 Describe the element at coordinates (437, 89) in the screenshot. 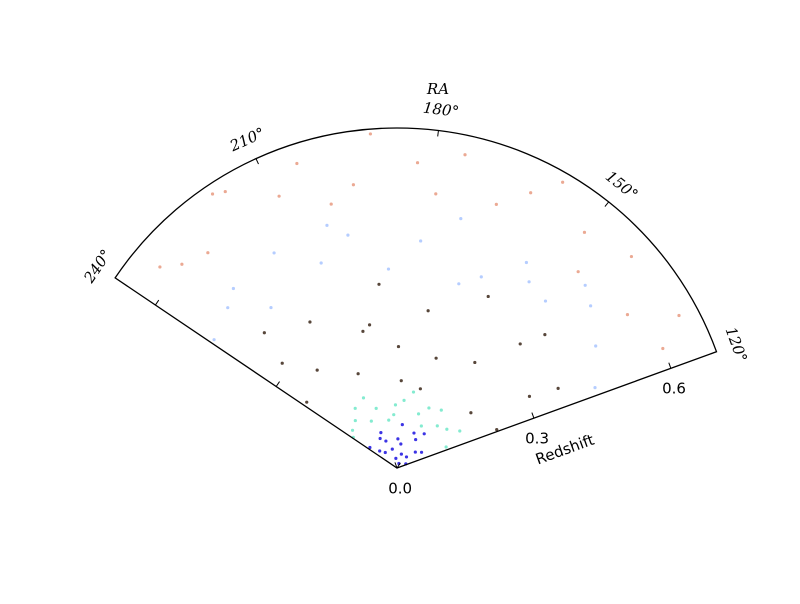

I see `x-axis-label: RA` at that location.